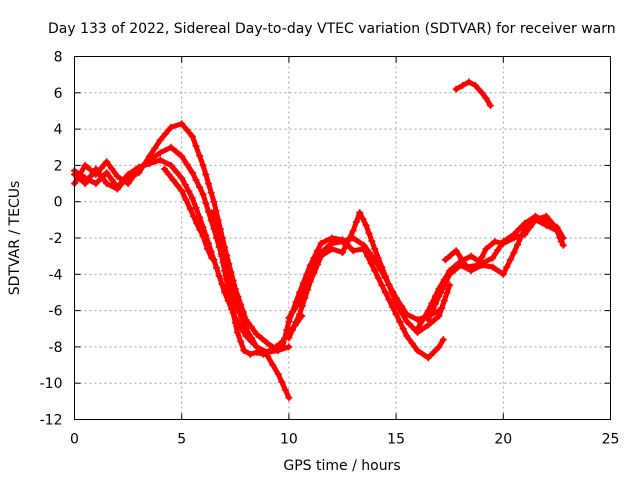 This screenshot has width=640, height=480. What do you see at coordinates (289, 440) in the screenshot?
I see `x-tick-label: 10` at bounding box center [289, 440].